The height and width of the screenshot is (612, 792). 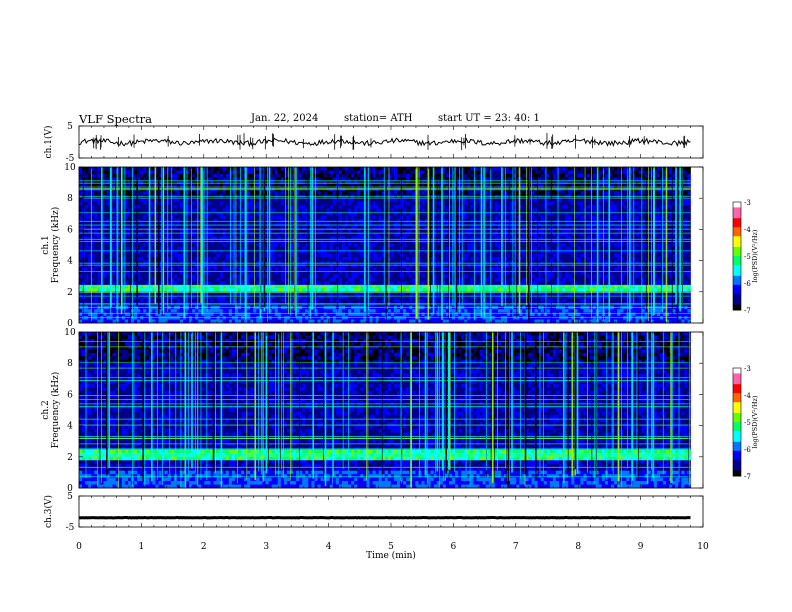 What do you see at coordinates (489, 118) in the screenshot?
I see `start-time-label: start UT = 23: 40: 1` at bounding box center [489, 118].